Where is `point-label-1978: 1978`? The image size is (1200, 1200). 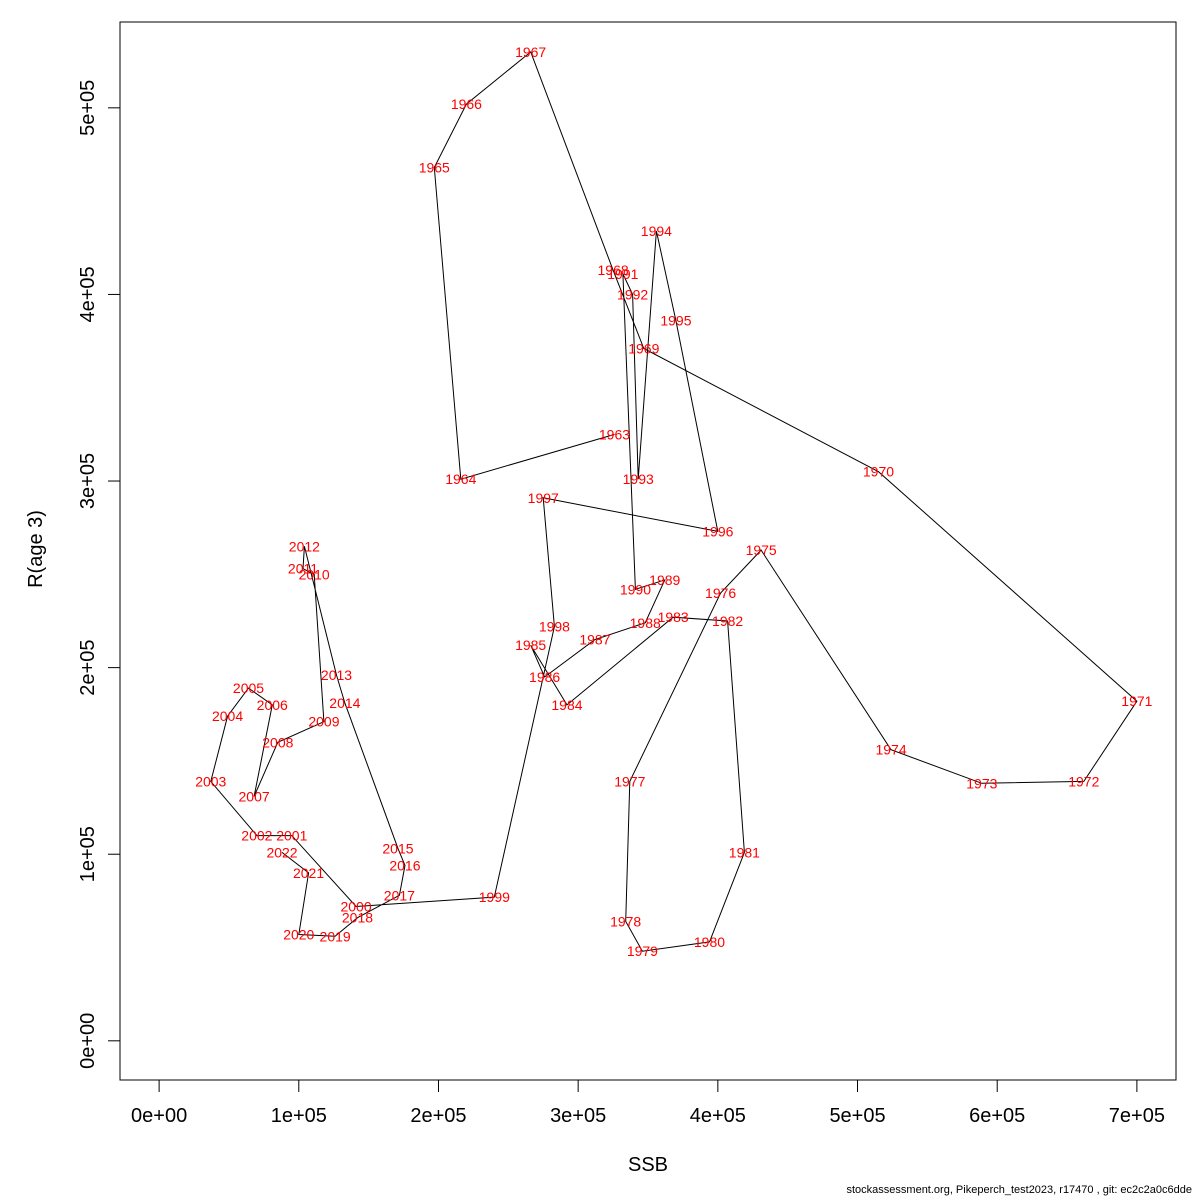 point-label-1978: 1978 is located at coordinates (625, 921).